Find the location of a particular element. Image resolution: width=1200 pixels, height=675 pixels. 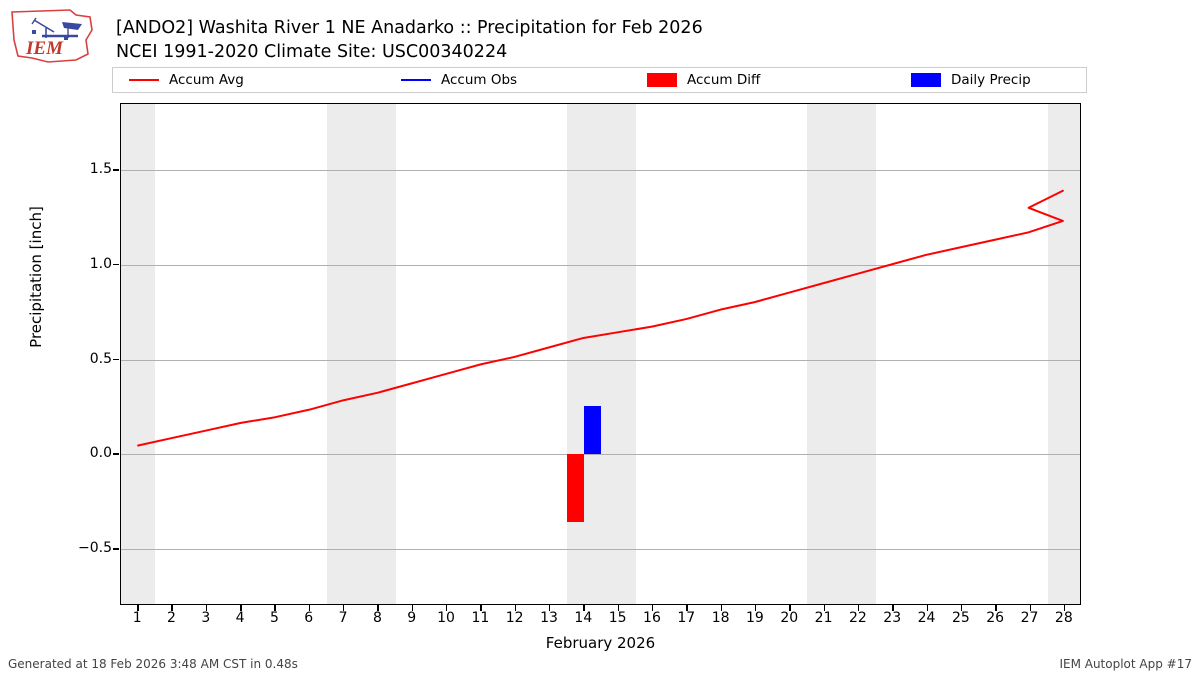

iem-logo: IEM is located at coordinates (52, 35).